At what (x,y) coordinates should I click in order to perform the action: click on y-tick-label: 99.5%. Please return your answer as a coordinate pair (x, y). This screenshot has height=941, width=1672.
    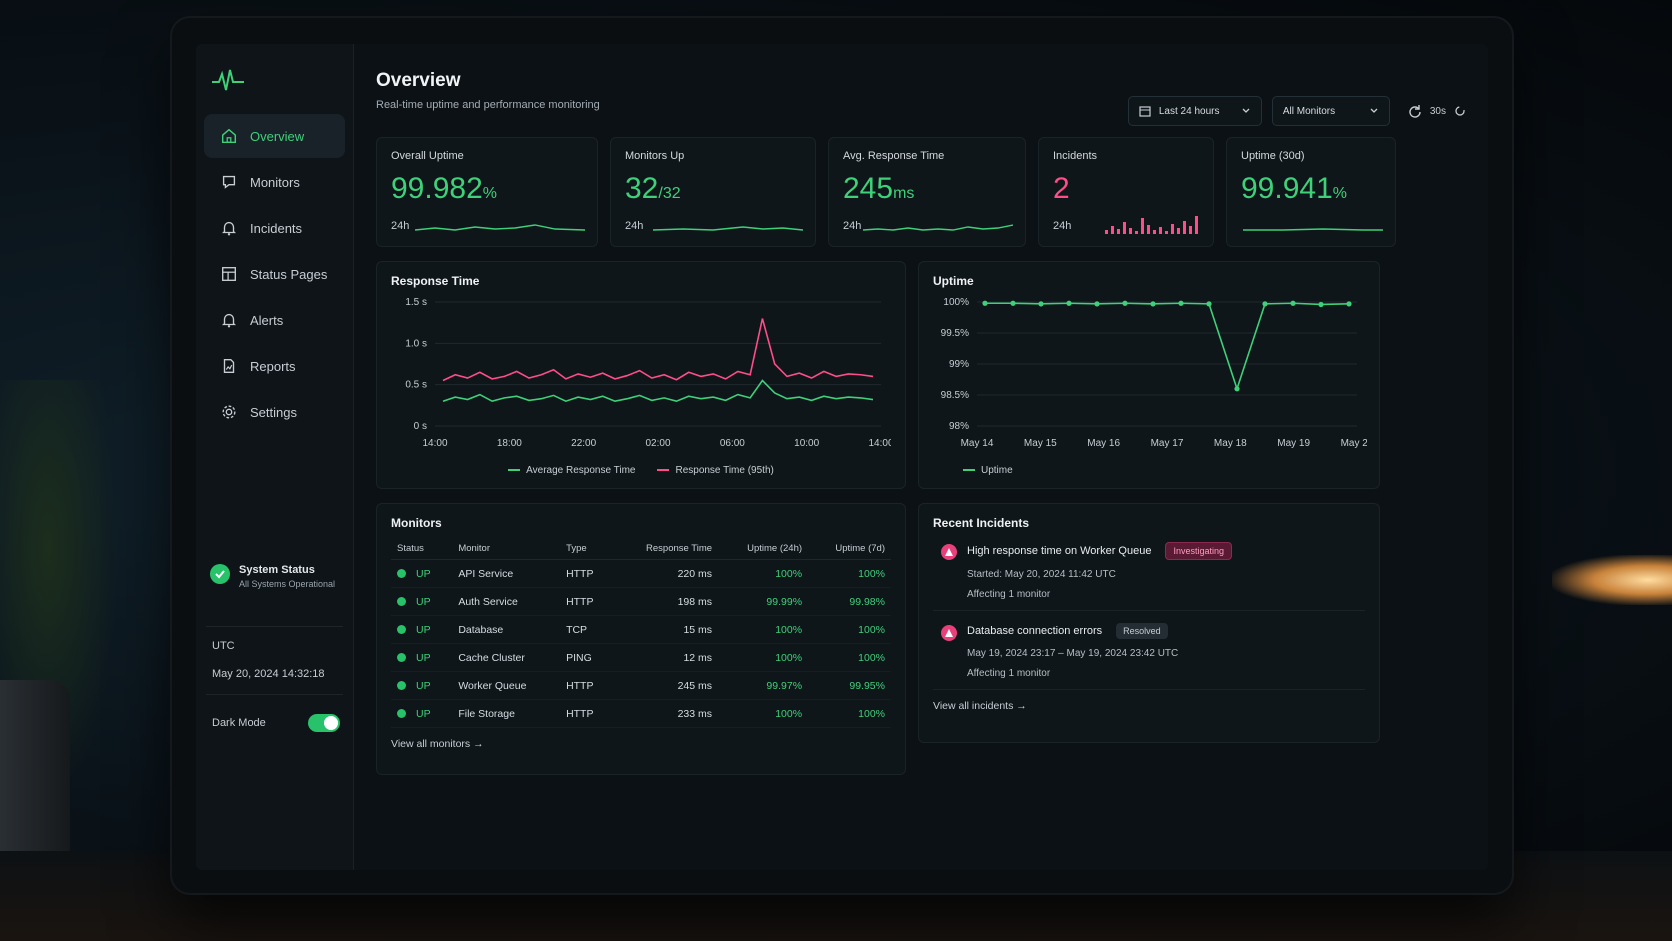
    Looking at the image, I should click on (955, 333).